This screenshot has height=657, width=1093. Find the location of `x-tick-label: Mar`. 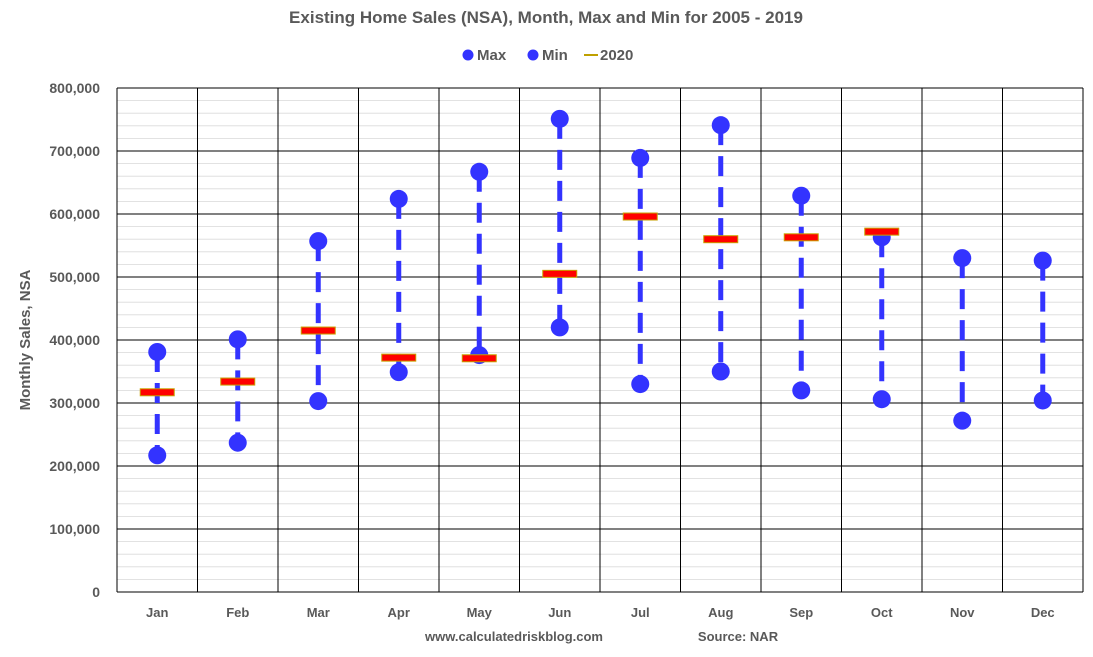

x-tick-label: Mar is located at coordinates (318, 612).